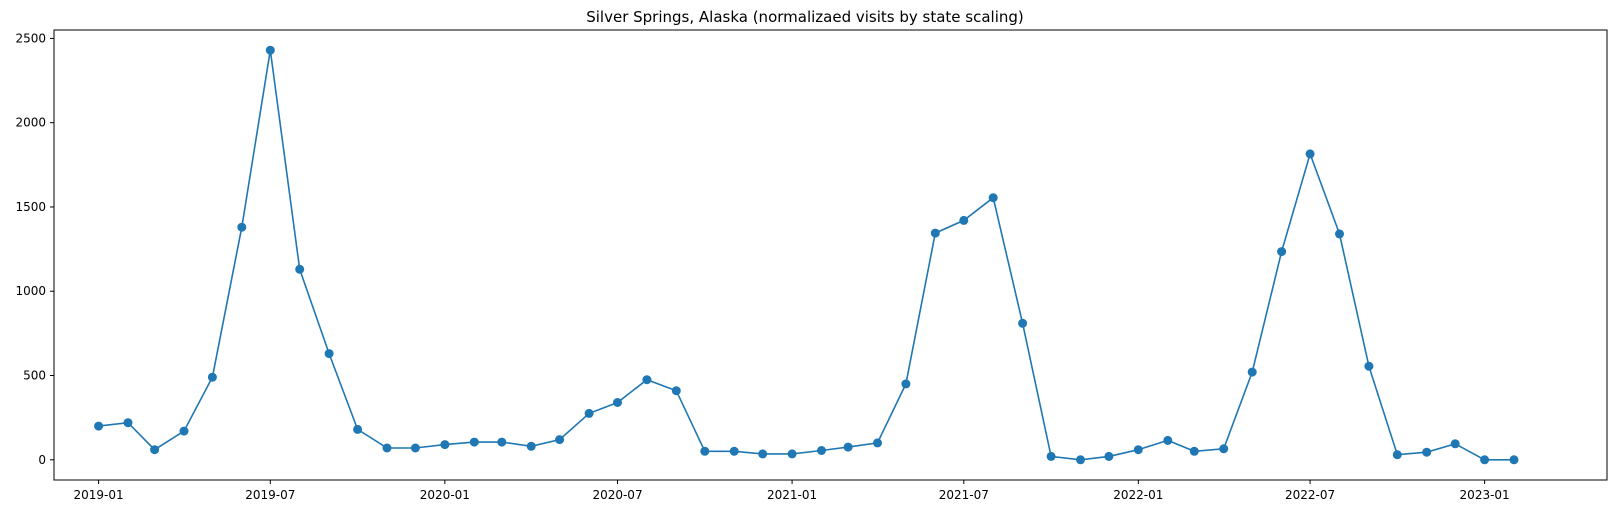 This screenshot has width=1615, height=526. What do you see at coordinates (792, 495) in the screenshot?
I see `x-tick-label: 2021-01` at bounding box center [792, 495].